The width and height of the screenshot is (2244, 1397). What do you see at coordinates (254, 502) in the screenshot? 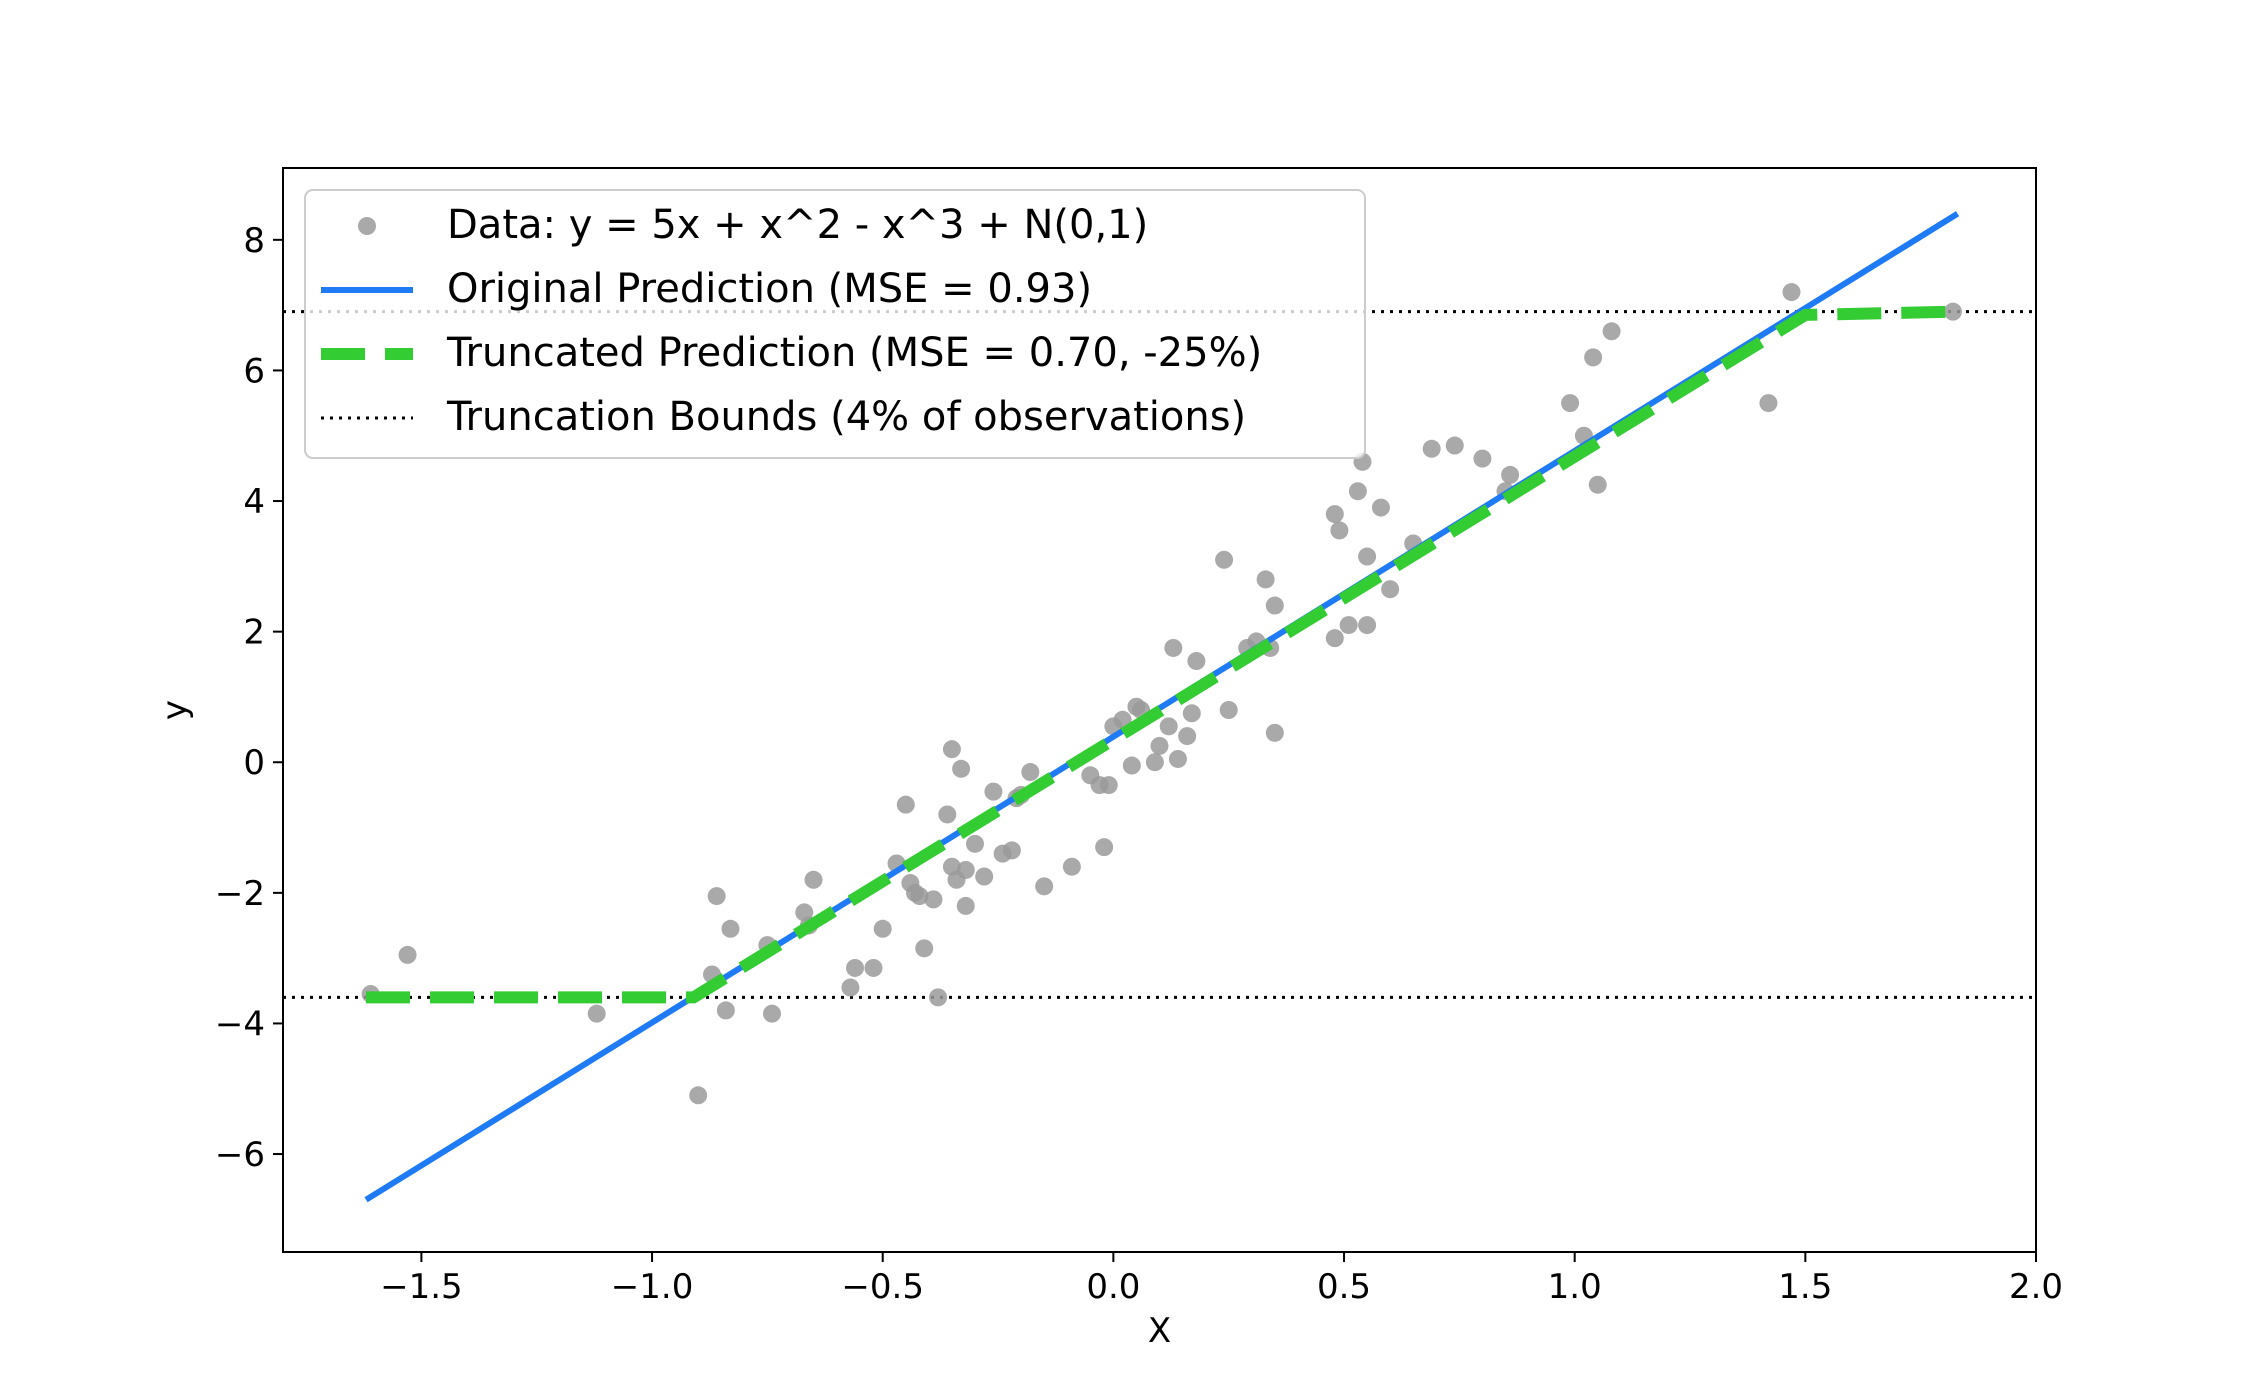
I see `y-tick-label-6: 4` at bounding box center [254, 502].